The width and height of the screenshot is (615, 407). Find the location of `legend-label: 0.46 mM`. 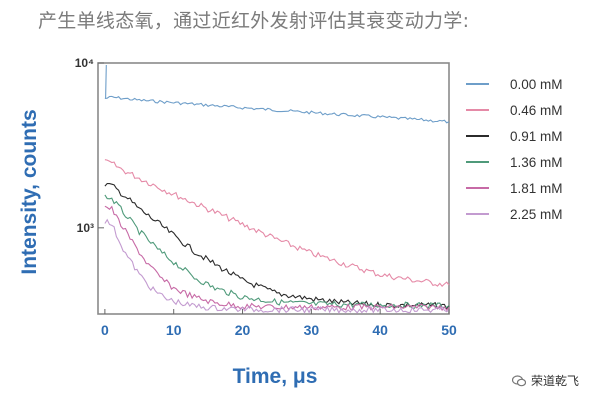

legend-label: 0.46 mM is located at coordinates (536, 110).